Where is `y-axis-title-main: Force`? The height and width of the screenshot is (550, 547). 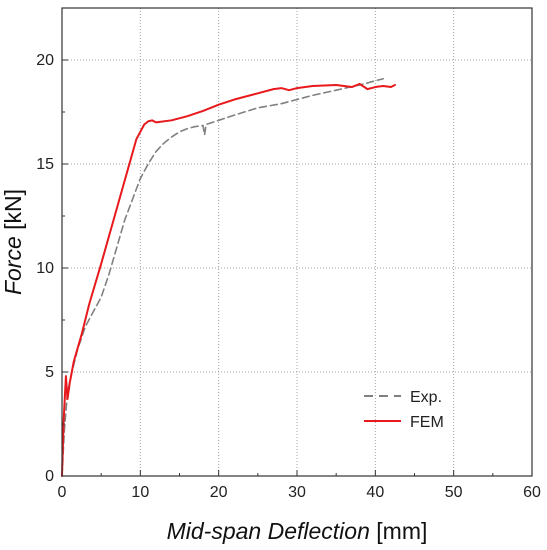 y-axis-title-main: Force is located at coordinates (13, 265).